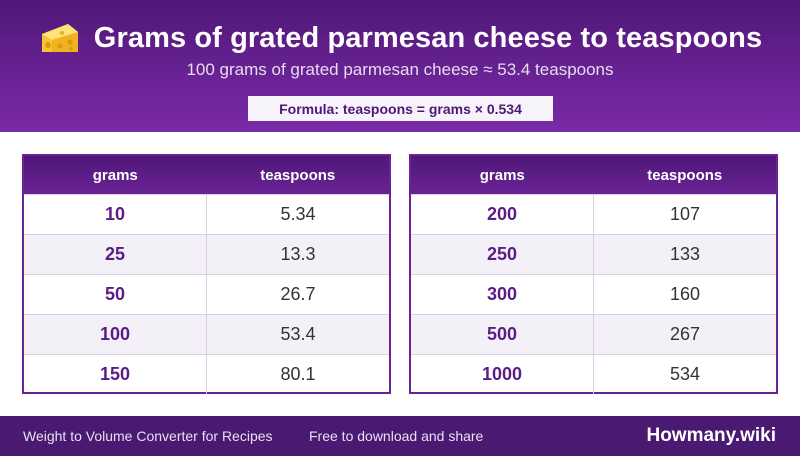 The height and width of the screenshot is (456, 800). Describe the element at coordinates (298, 294) in the screenshot. I see `teaspoons-cell: 26.7` at that location.